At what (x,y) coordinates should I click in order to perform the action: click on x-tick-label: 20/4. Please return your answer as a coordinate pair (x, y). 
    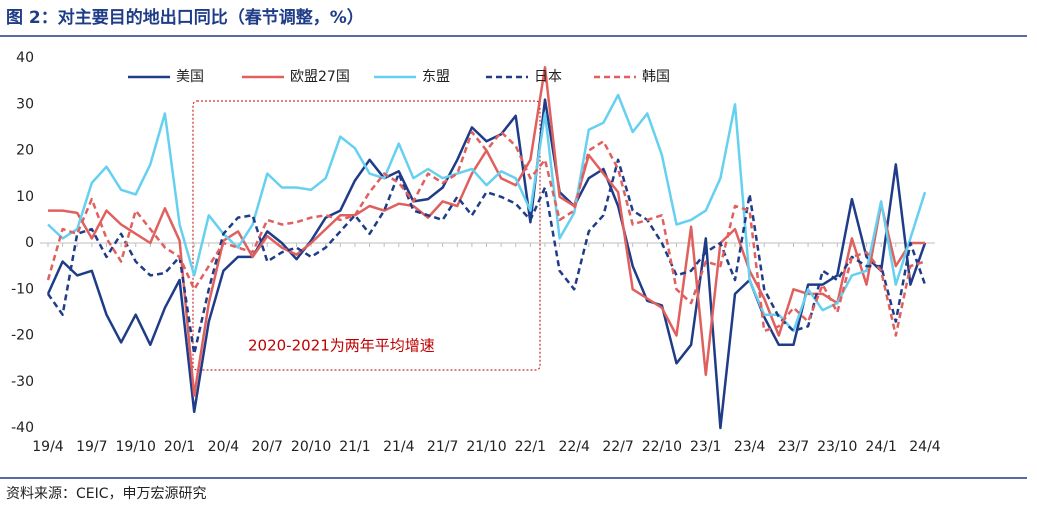
    Looking at the image, I should click on (224, 447).